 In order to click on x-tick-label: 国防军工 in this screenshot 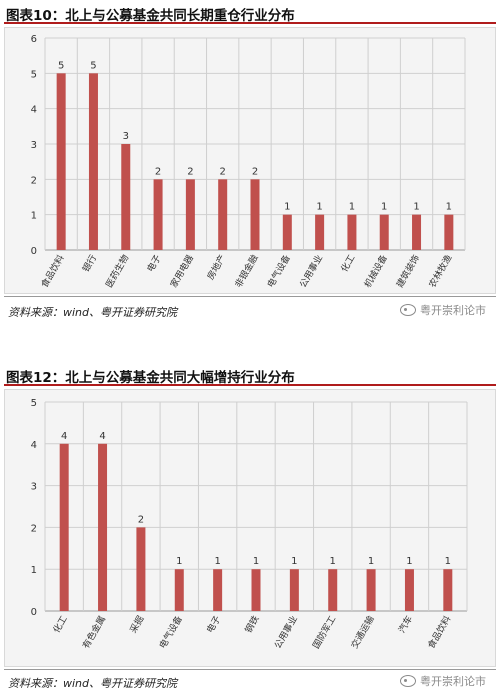, I will do `click(324, 632)`.